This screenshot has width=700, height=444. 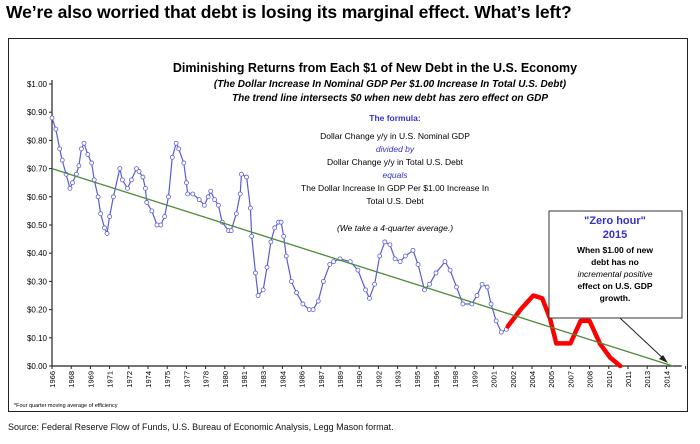 I want to click on x-tick-label: 1987, so click(x=321, y=379).